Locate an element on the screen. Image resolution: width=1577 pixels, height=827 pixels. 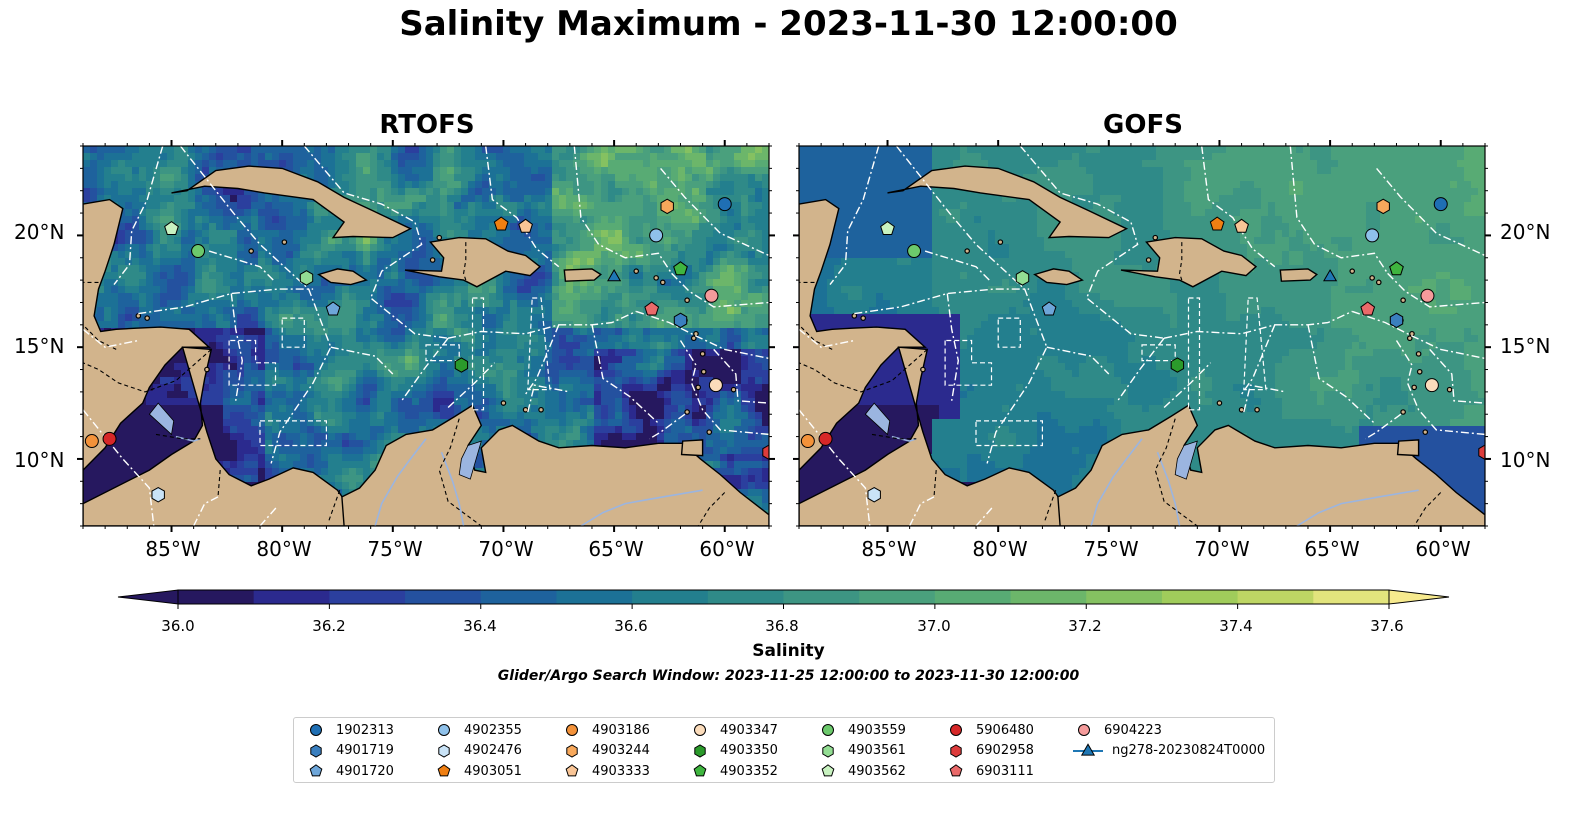
colorbar is located at coordinates (783, 599).